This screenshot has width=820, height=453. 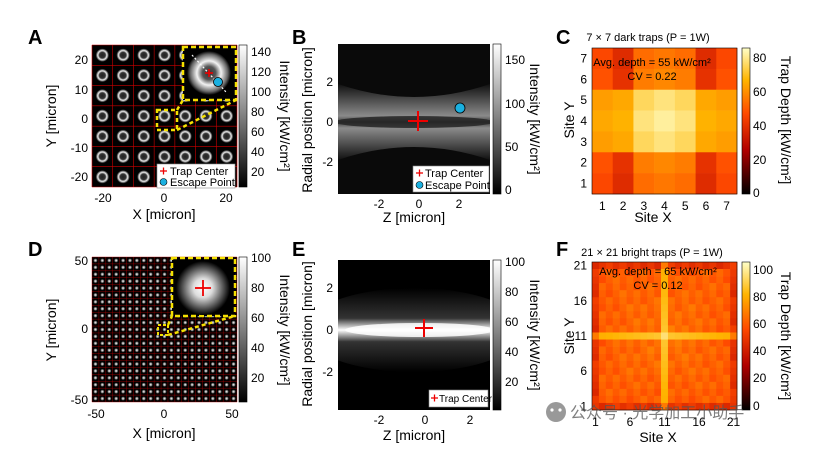 What do you see at coordinates (664, 336) in the screenshot?
I see `panel-f-heatmap` at bounding box center [664, 336].